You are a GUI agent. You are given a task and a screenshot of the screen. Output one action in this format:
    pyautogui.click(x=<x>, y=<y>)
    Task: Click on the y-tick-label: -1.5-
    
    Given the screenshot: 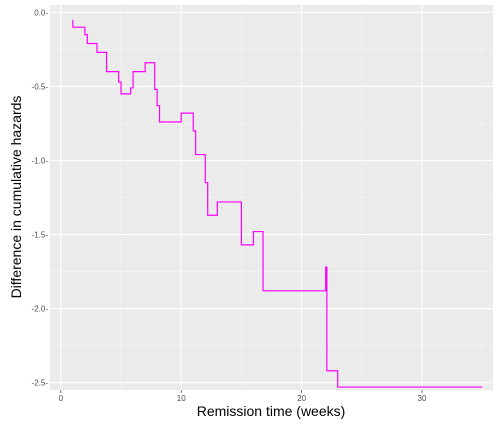 What is the action you would take?
    pyautogui.click(x=40, y=235)
    